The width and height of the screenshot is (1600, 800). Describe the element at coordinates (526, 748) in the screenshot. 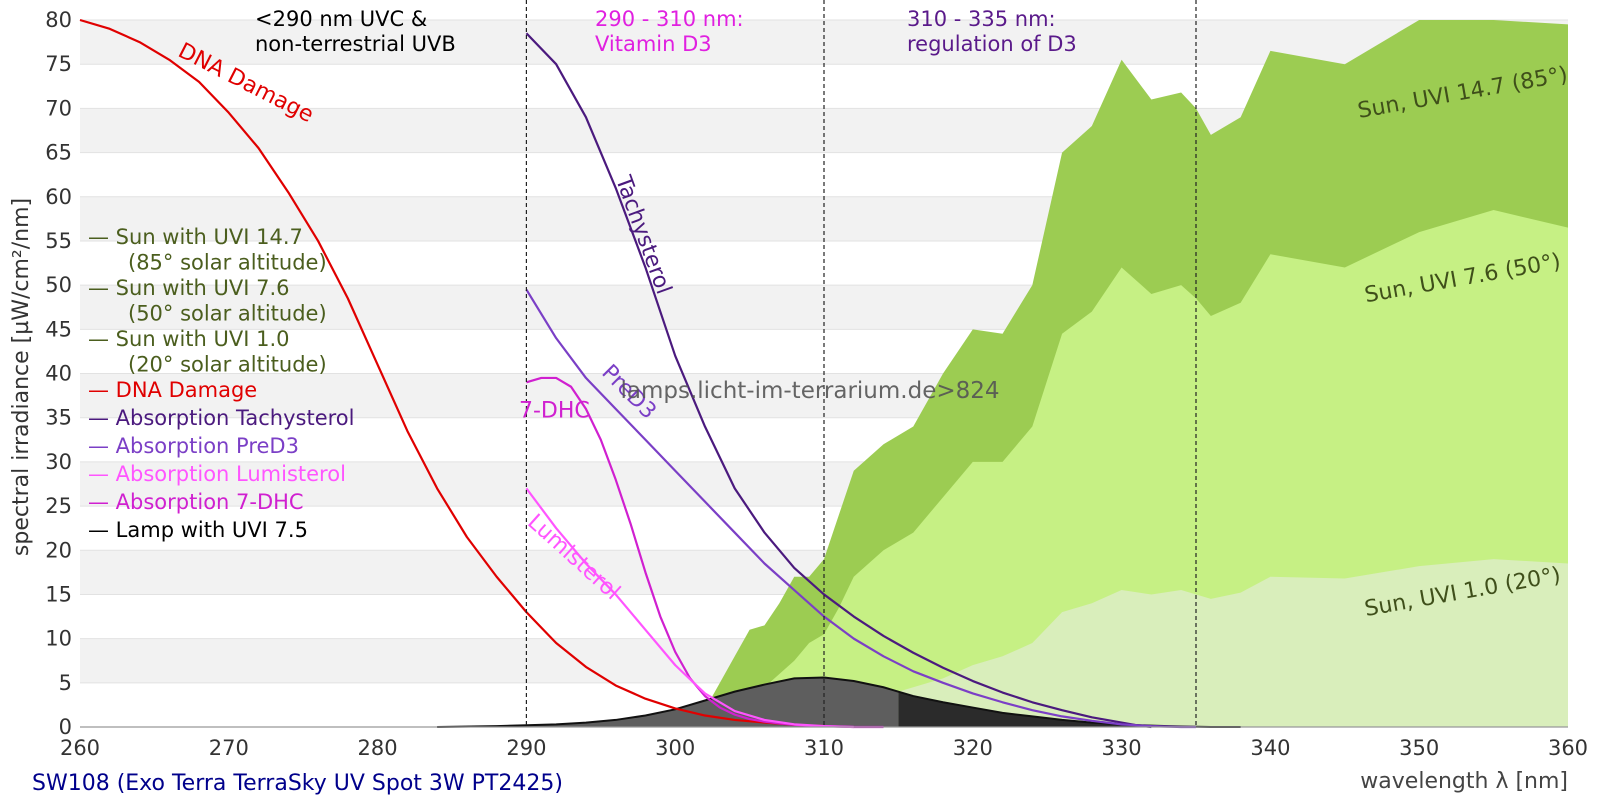

I see `x-tick-label: 290` at that location.